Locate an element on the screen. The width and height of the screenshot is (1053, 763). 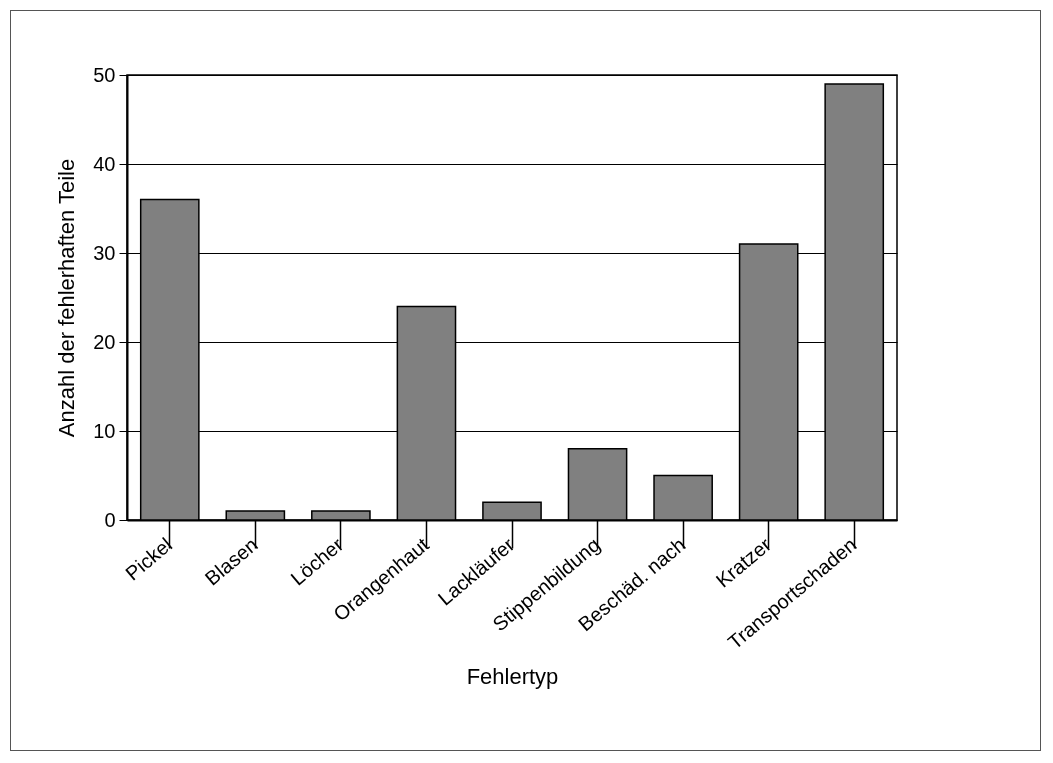
y-tick-label: 10 is located at coordinates (104, 430).